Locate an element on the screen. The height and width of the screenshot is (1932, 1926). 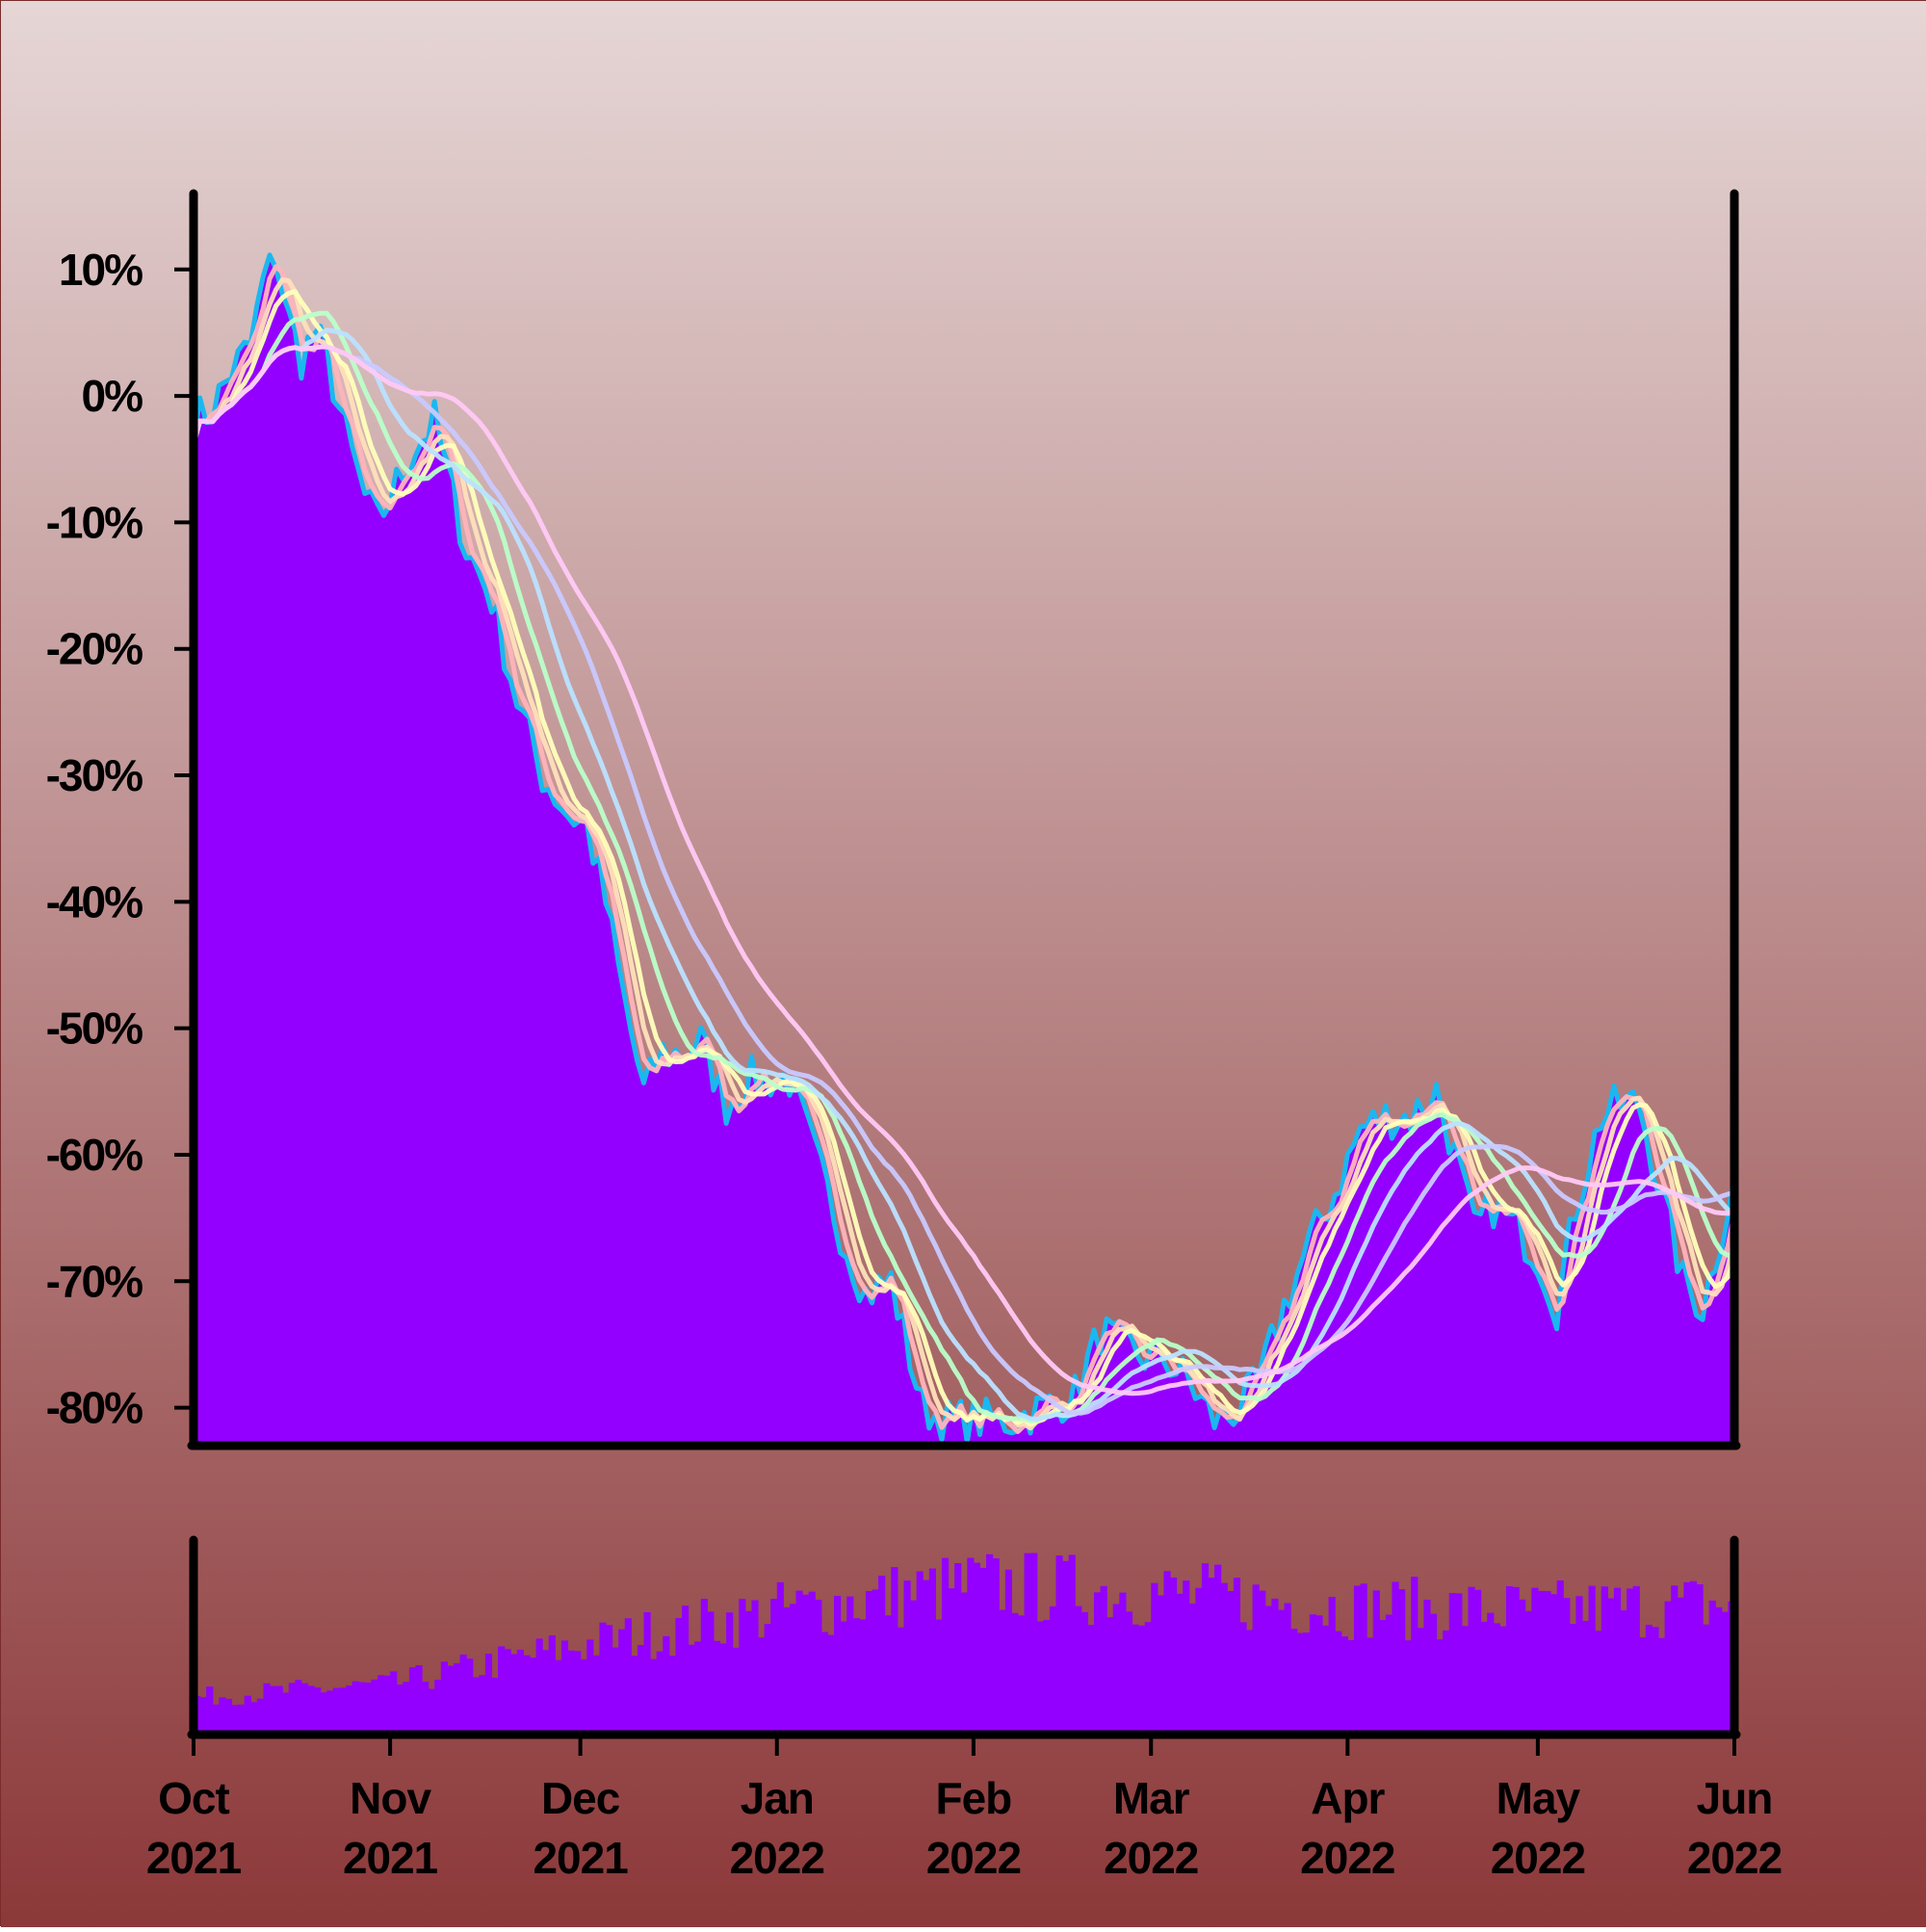
y-tick-label: -80% is located at coordinates (94, 1408).